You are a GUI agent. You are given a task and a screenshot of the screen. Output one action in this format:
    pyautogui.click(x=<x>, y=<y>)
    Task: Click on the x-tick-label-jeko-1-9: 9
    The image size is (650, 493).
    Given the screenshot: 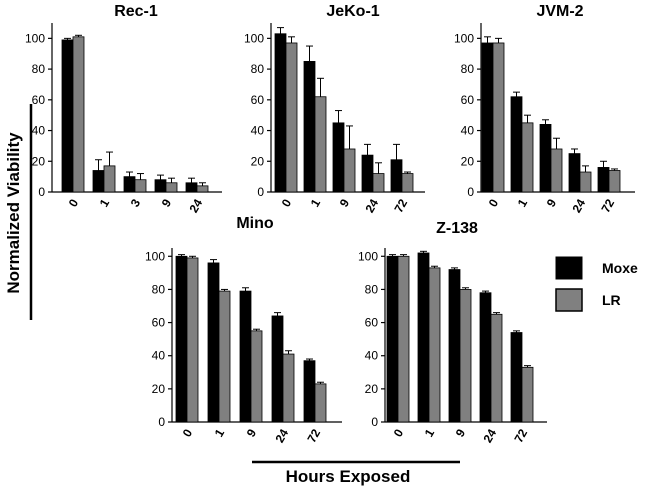 What is the action you would take?
    pyautogui.click(x=345, y=202)
    